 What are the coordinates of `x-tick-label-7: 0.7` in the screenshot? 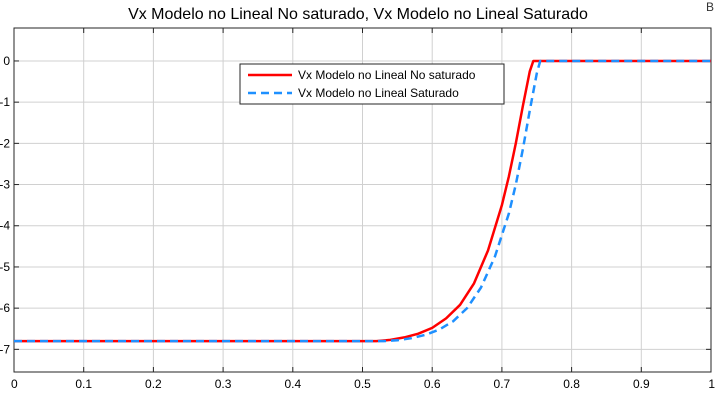 It's located at (502, 384).